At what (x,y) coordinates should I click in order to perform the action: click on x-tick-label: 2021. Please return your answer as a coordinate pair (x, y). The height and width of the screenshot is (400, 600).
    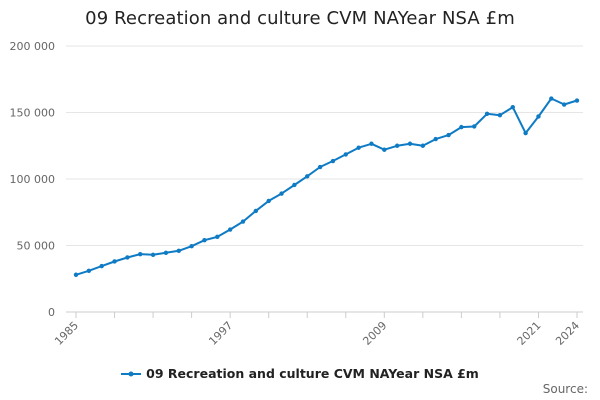
    Looking at the image, I should click on (529, 333).